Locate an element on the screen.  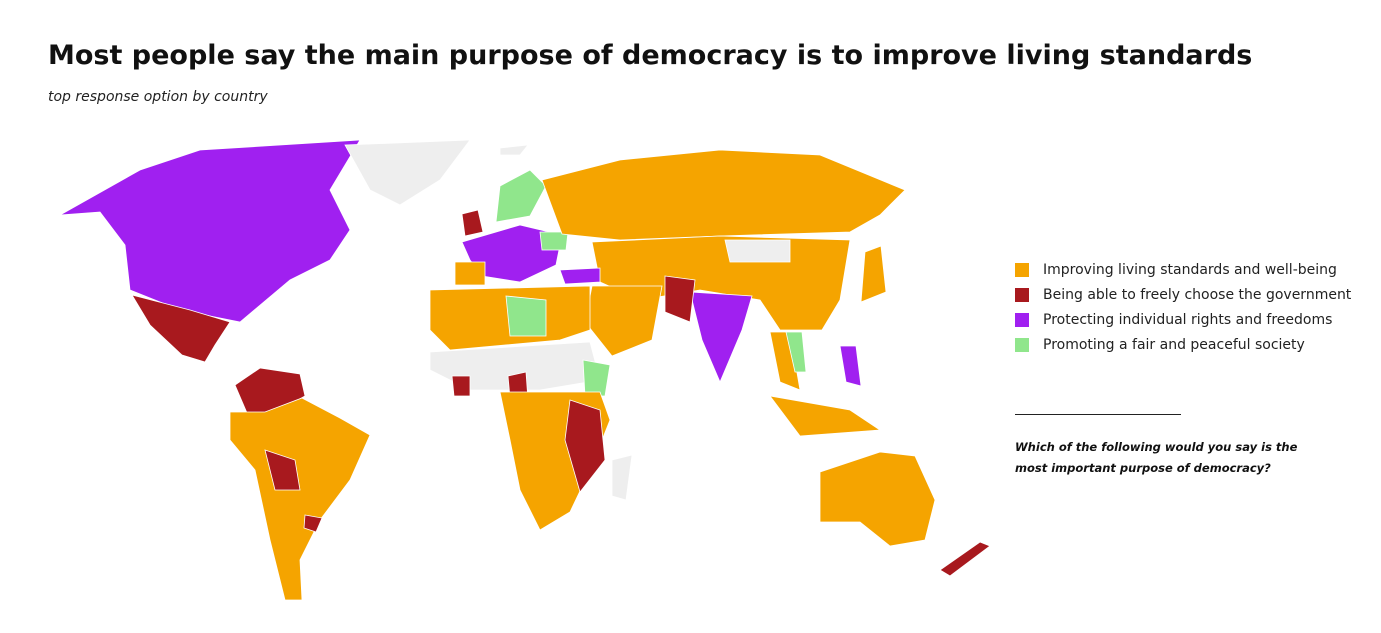
subtitle: top response option by country is located at coordinates (158, 97).